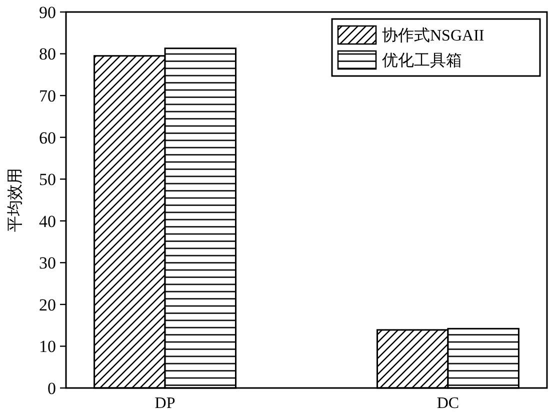  I want to click on y-tick-label: 40, so click(47, 221).